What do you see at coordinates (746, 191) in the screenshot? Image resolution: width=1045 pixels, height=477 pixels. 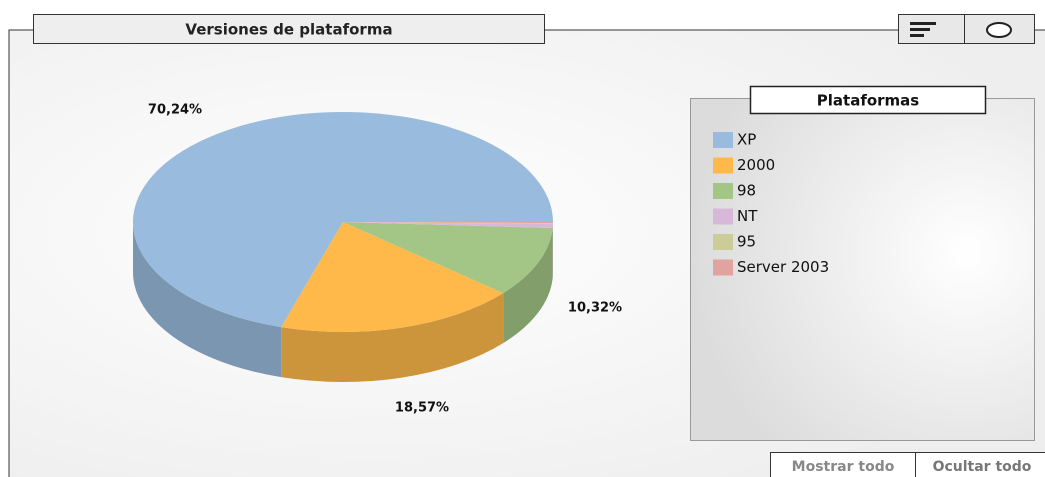 I see `legend-label: 98` at bounding box center [746, 191].